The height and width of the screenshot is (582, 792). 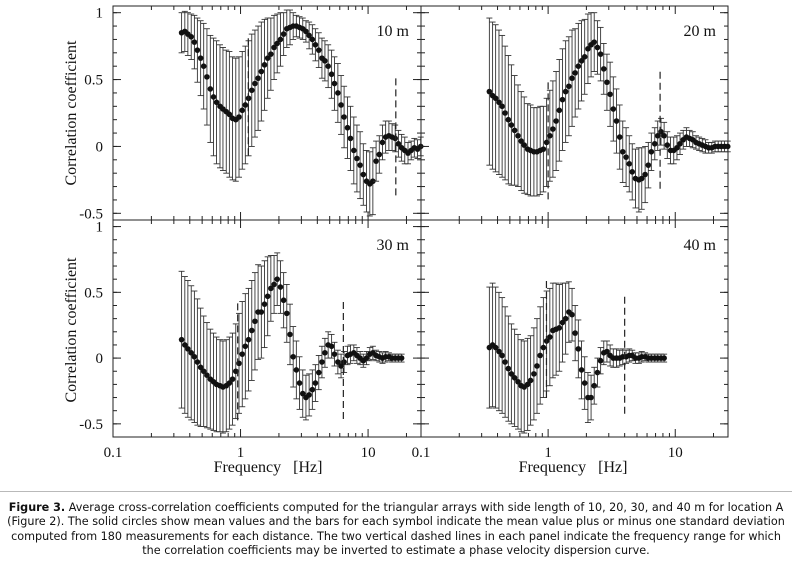 I want to click on y-tick-label: -0.5, so click(x=91, y=214).